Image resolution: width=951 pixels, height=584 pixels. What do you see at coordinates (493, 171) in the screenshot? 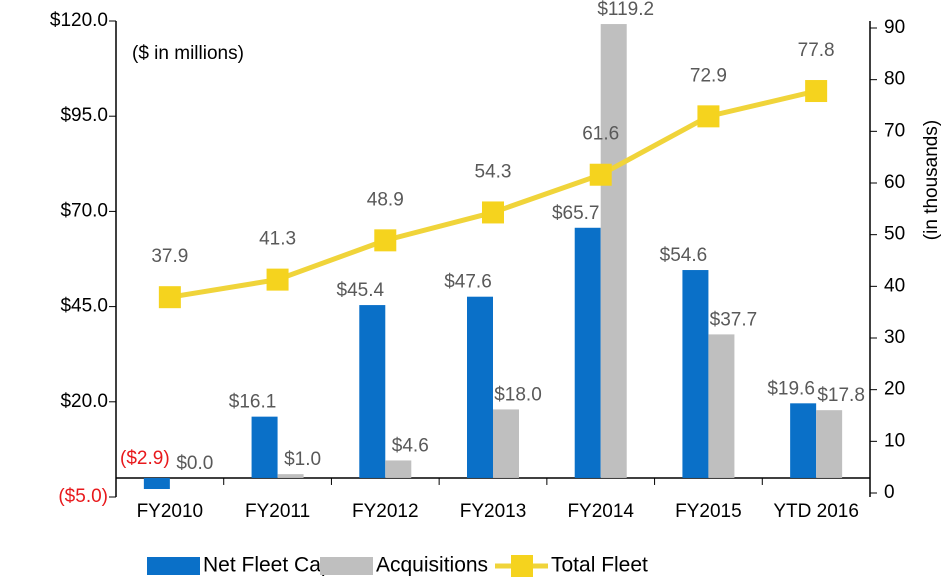
I see `value-label: 54.3` at bounding box center [493, 171].